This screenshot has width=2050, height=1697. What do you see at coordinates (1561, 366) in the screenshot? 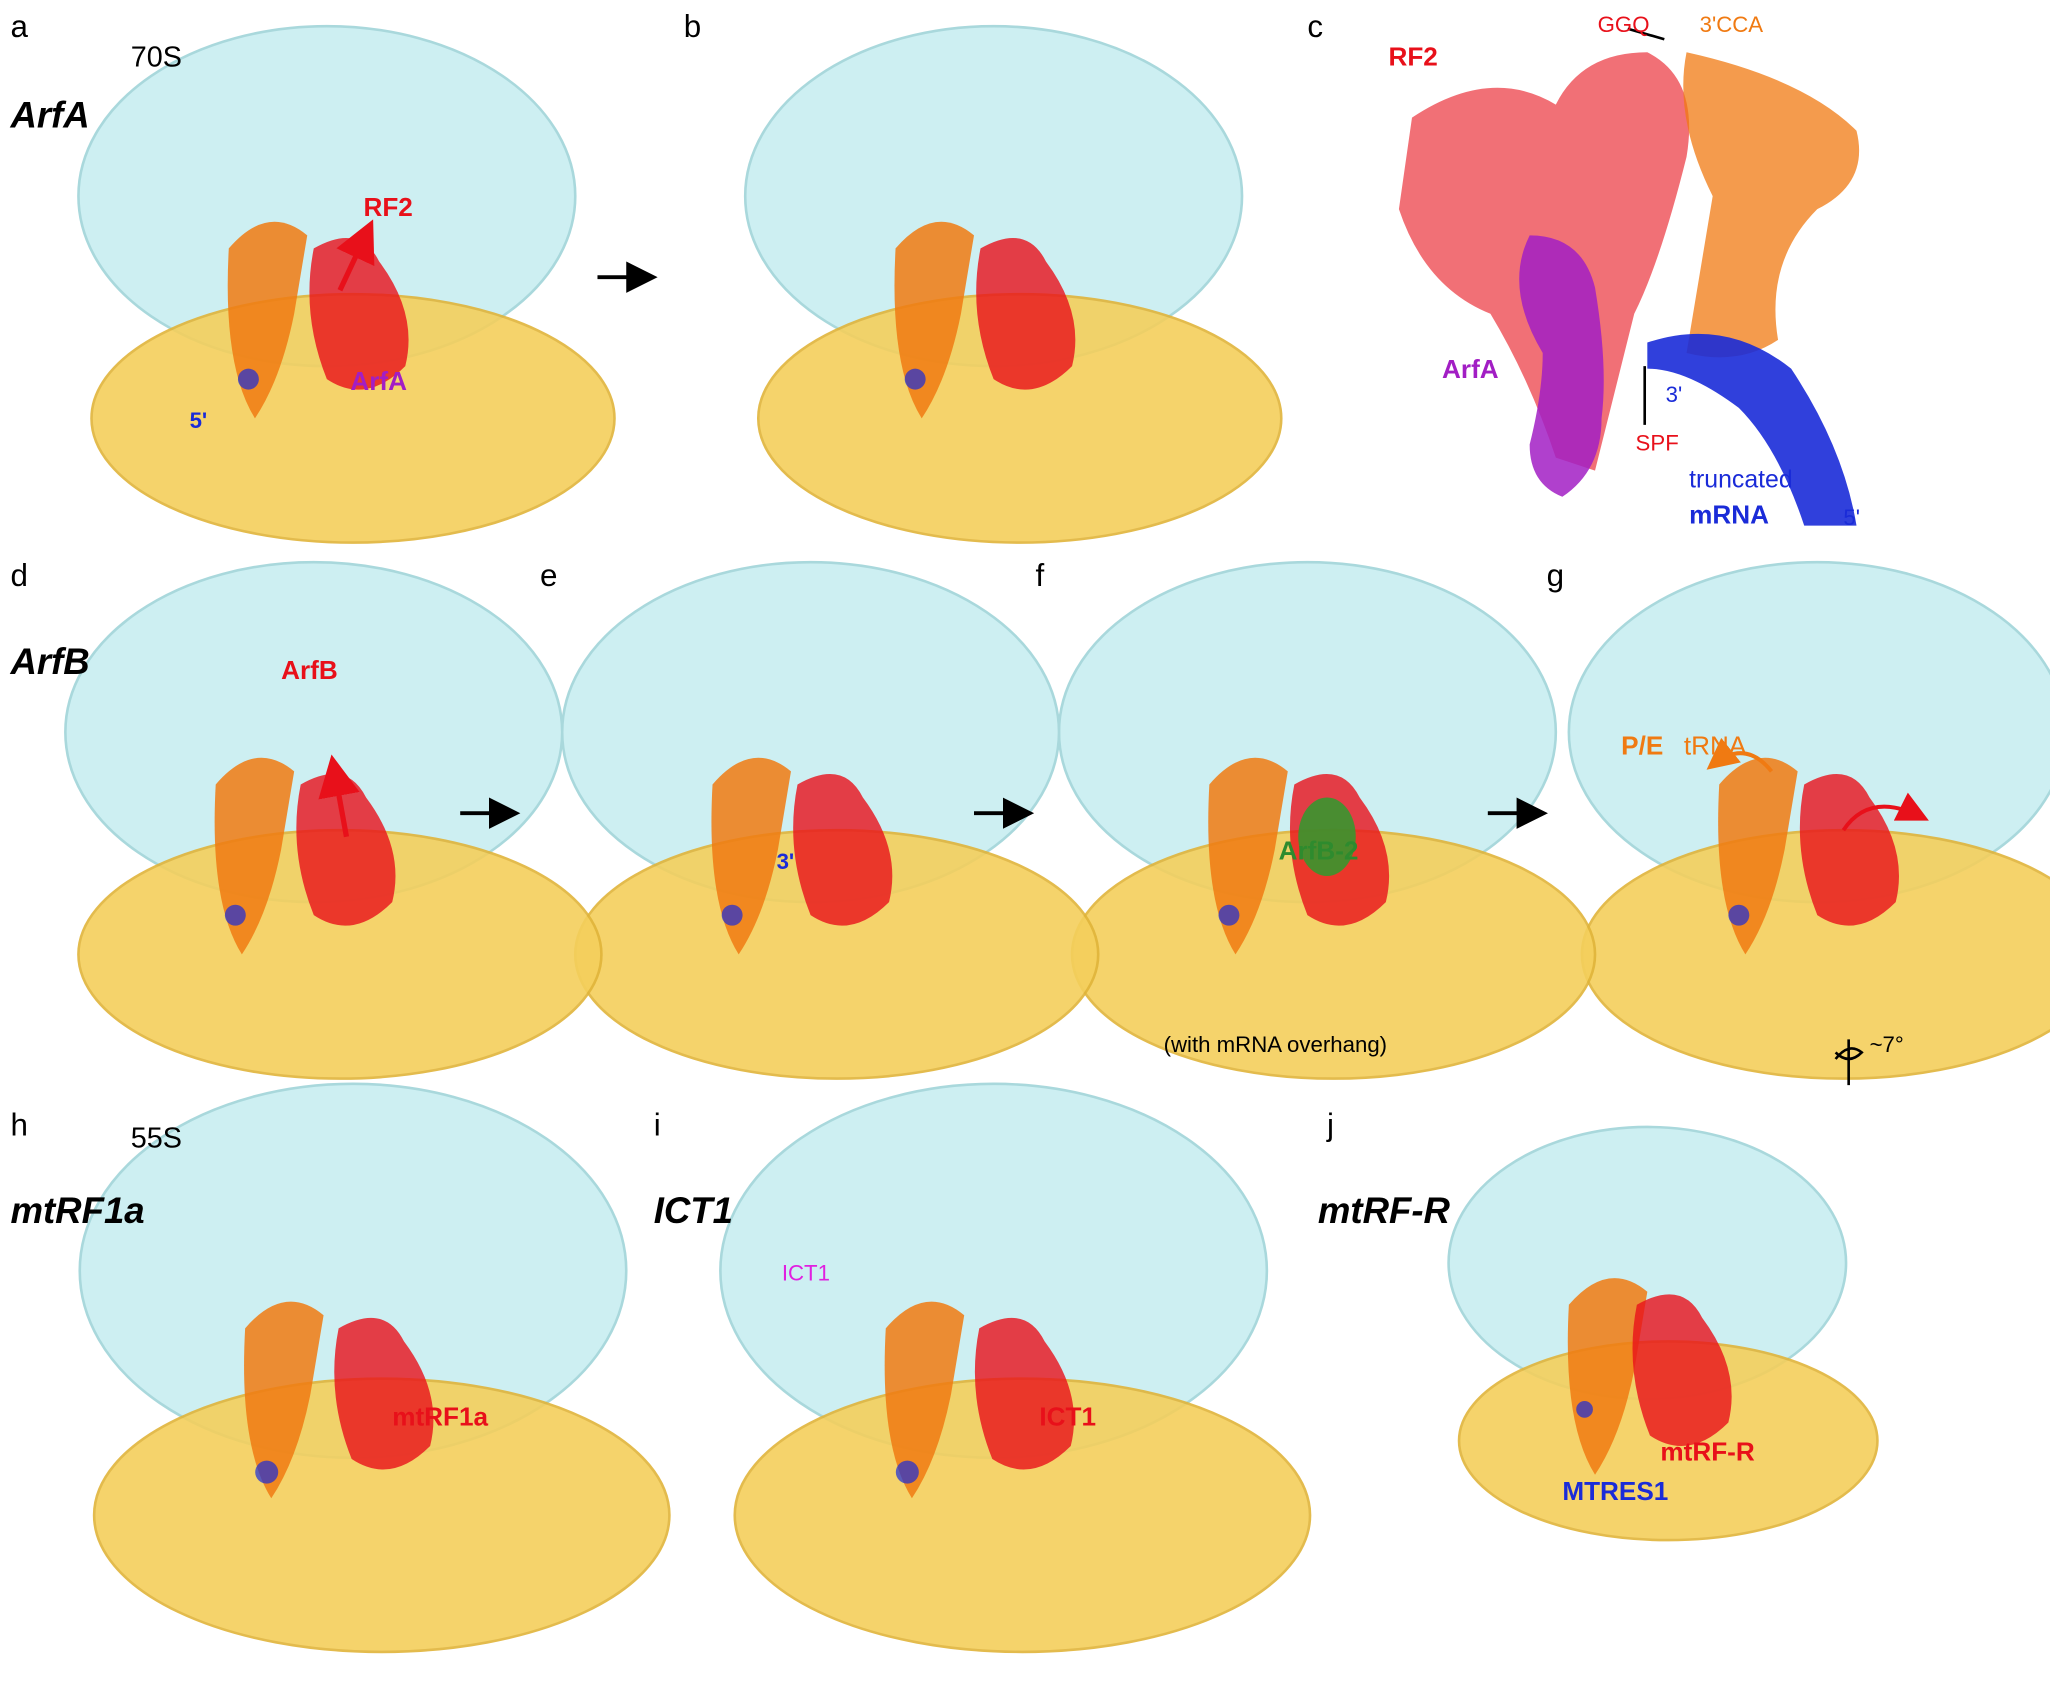
I see `arfa` at bounding box center [1561, 366].